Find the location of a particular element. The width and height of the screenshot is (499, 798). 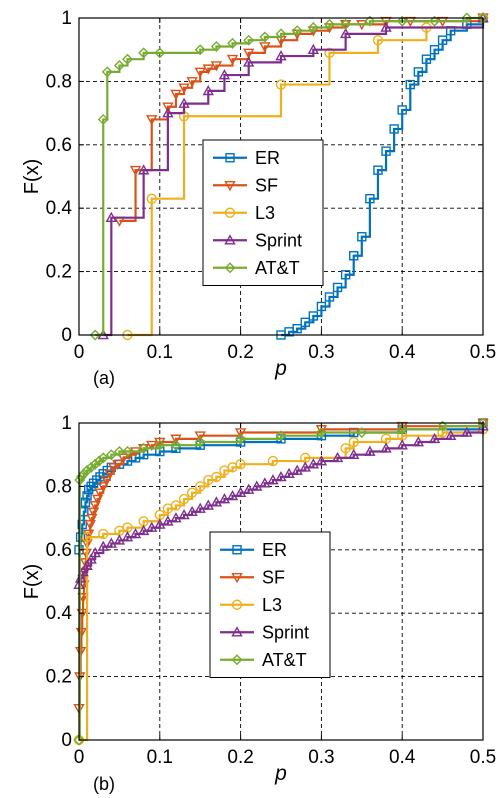

legend-label: L3 is located at coordinates (272, 605).